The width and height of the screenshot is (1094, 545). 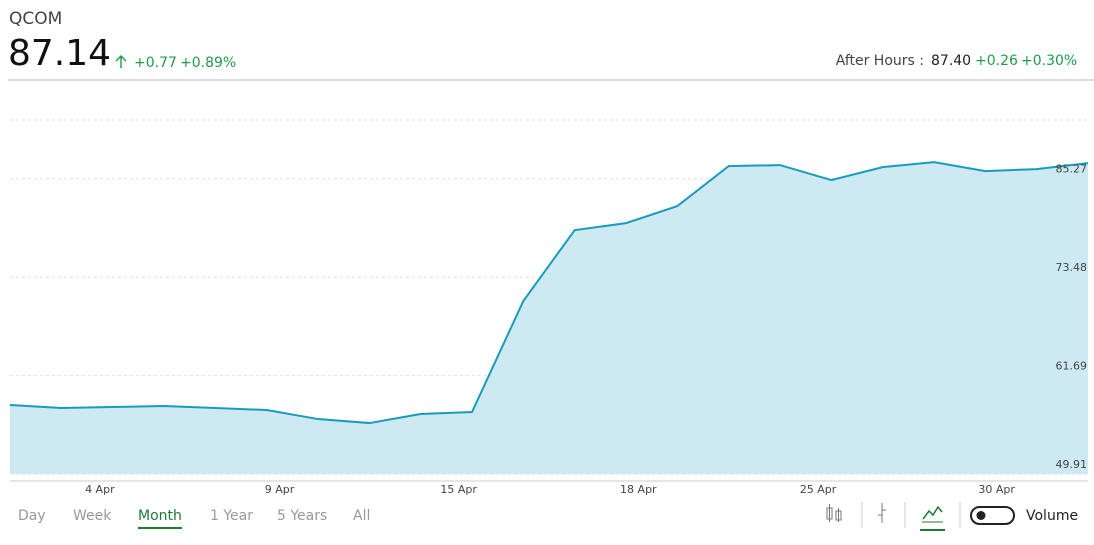 I want to click on x-tick-label: 15 Apr, so click(x=458, y=489).